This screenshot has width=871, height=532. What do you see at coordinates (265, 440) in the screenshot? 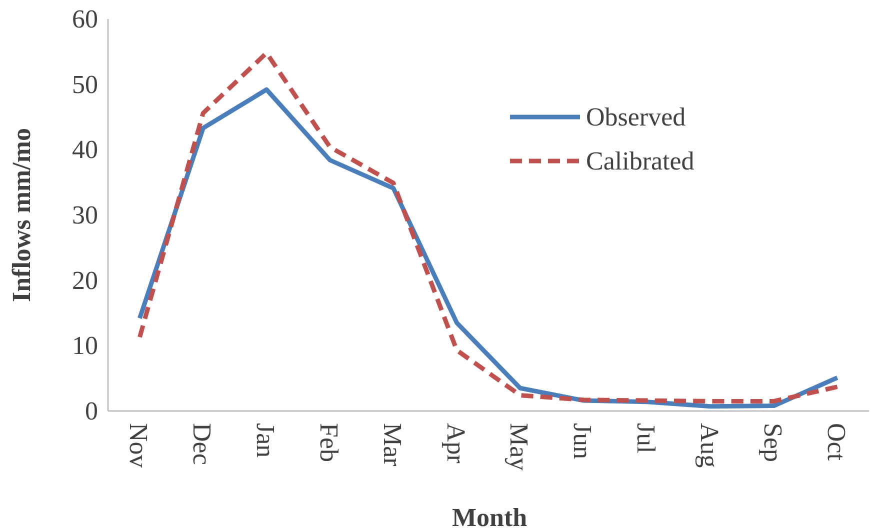
I see `x-tick-label: Jan` at bounding box center [265, 440].